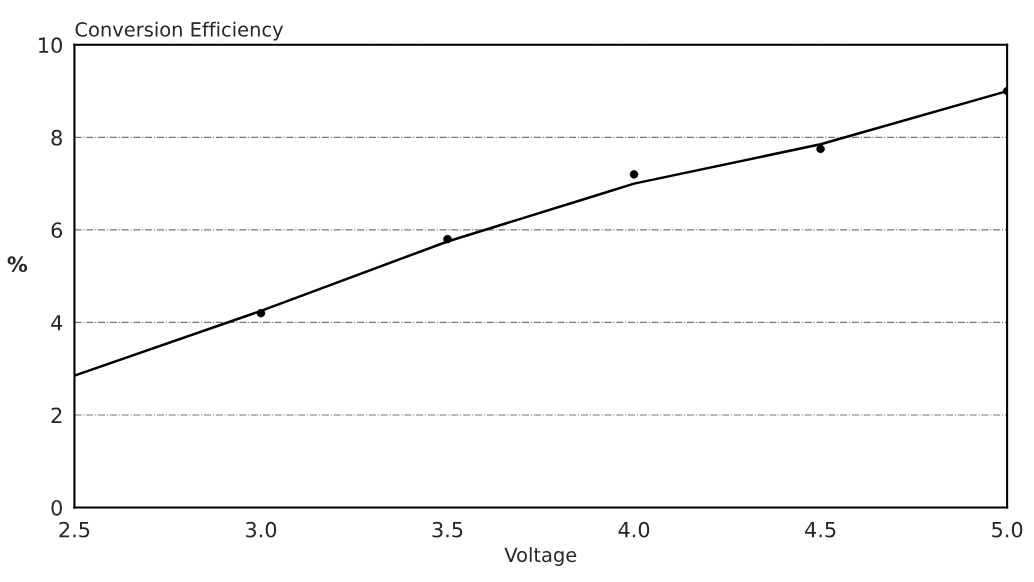 This screenshot has width=1034, height=582. What do you see at coordinates (17, 264) in the screenshot?
I see `y-axis-title: %` at bounding box center [17, 264].